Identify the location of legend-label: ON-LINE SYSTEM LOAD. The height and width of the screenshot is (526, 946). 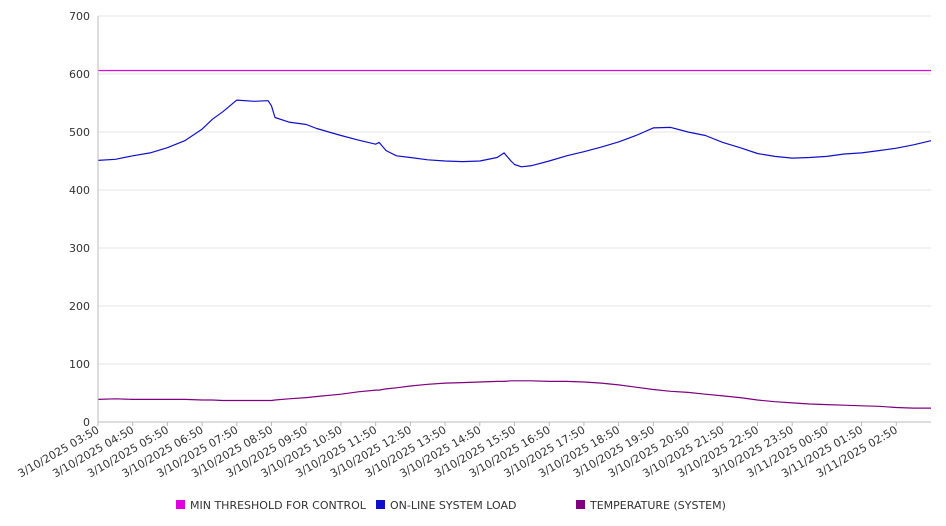
(453, 505).